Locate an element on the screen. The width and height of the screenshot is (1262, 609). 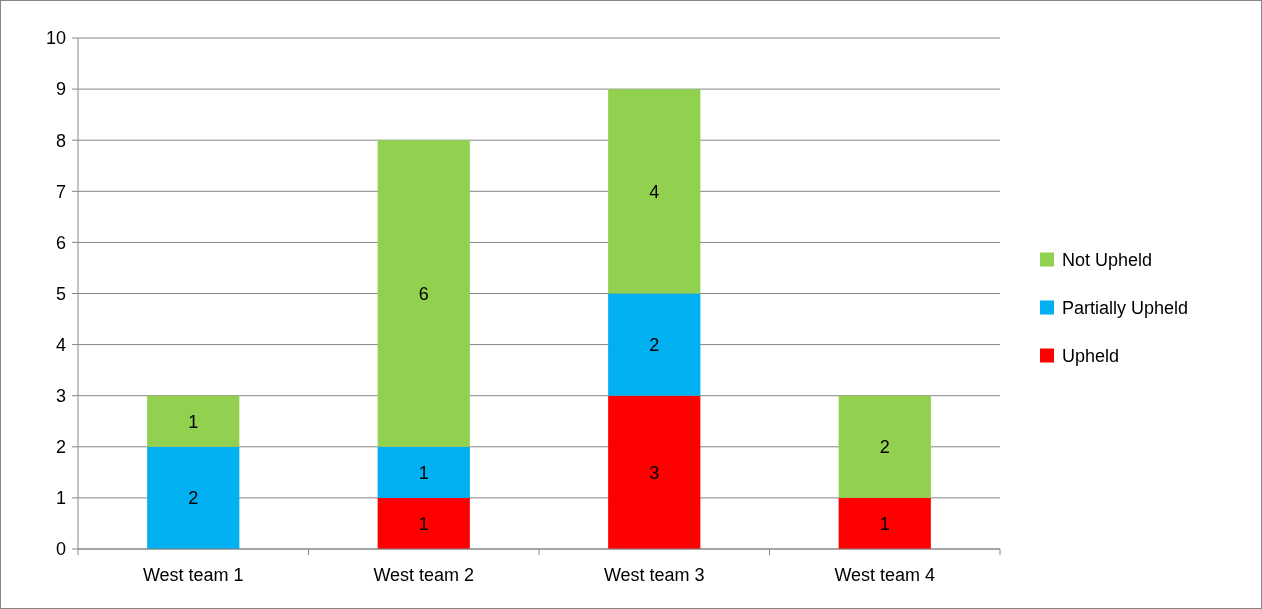
y-tick-label: 7 is located at coordinates (60, 191).